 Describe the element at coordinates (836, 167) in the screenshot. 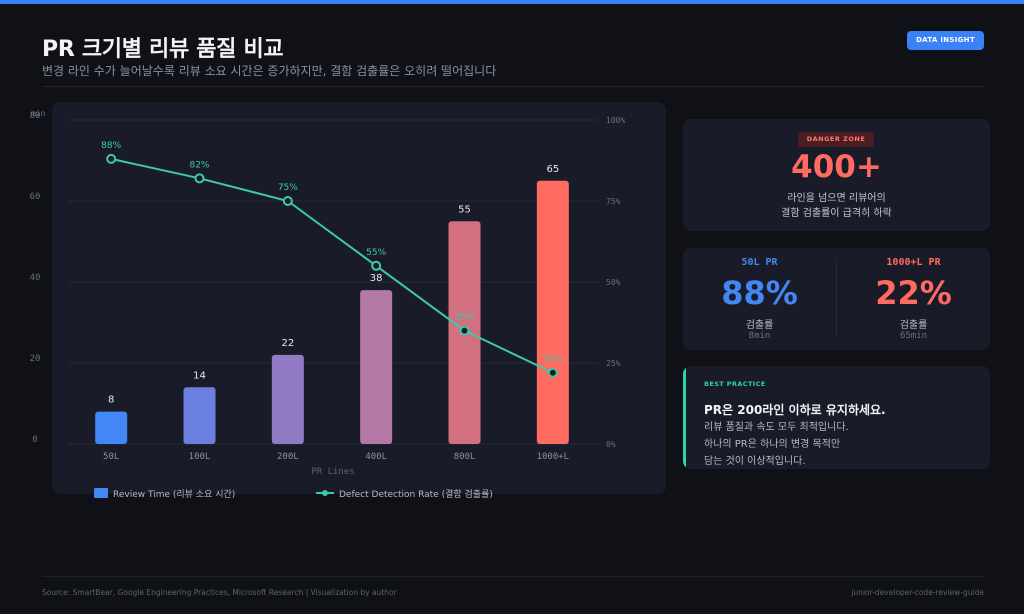

I see `danger-zone-value: 400+` at that location.